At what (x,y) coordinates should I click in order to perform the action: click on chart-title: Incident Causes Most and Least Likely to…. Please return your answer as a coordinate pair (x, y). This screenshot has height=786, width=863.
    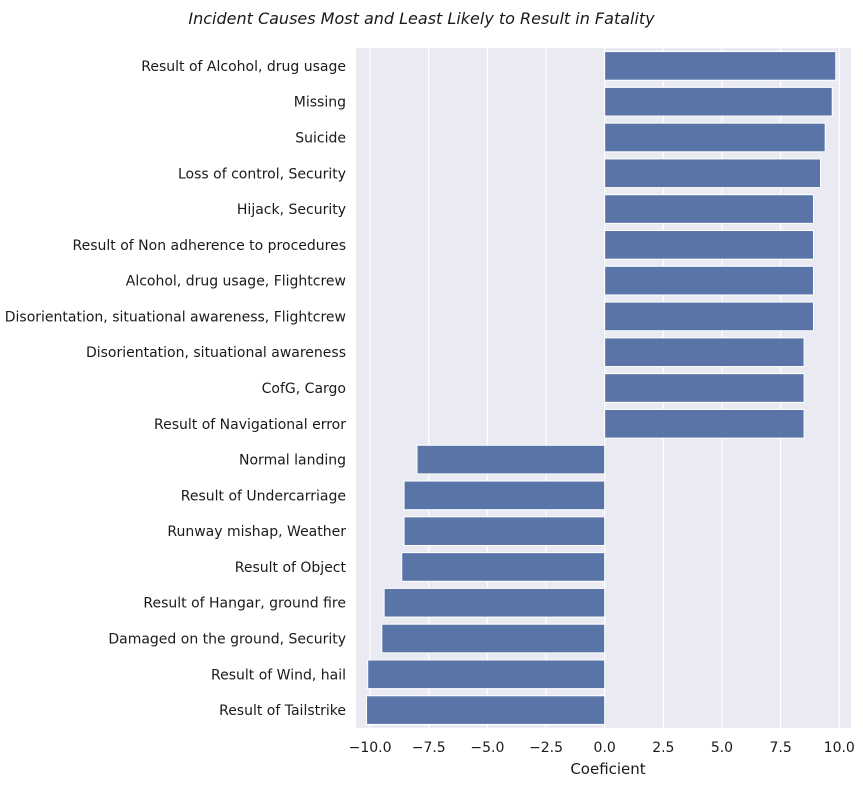
    Looking at the image, I should click on (421, 18).